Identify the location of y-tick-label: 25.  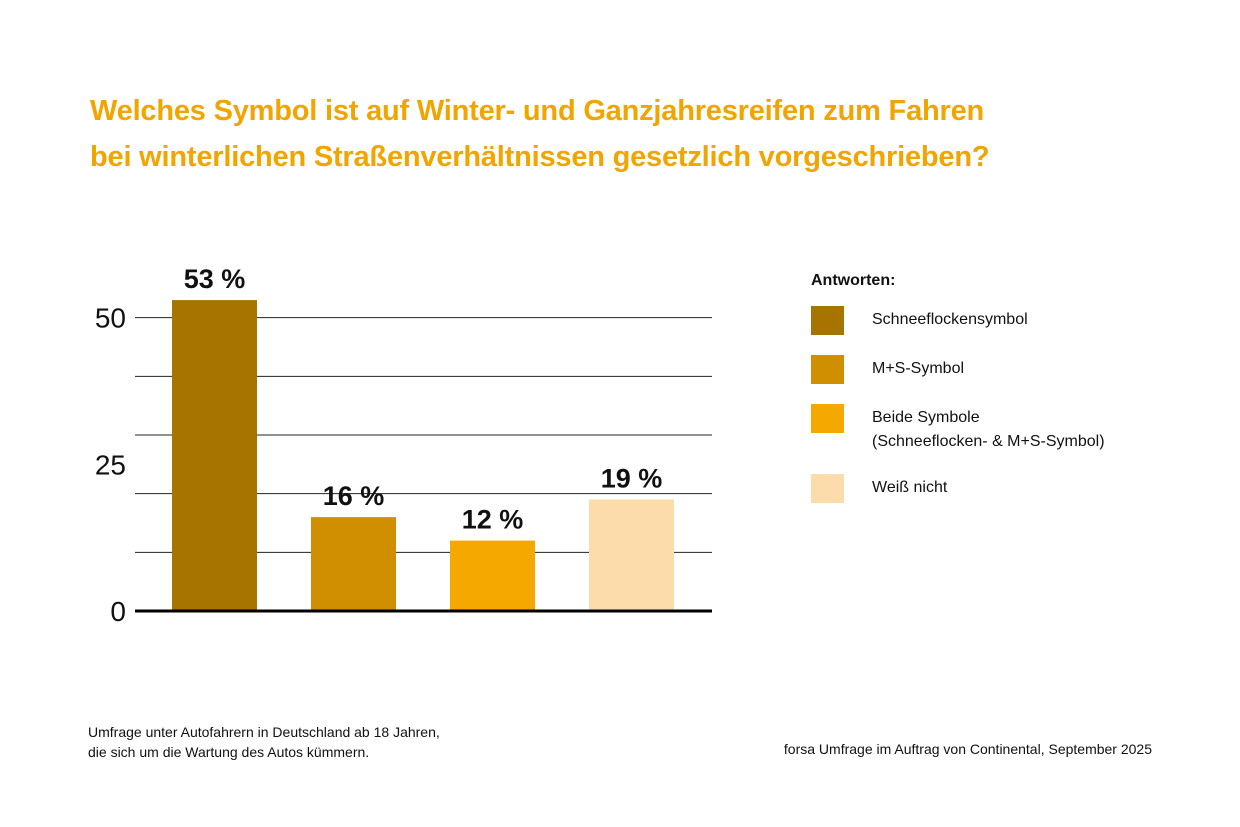
(110, 464).